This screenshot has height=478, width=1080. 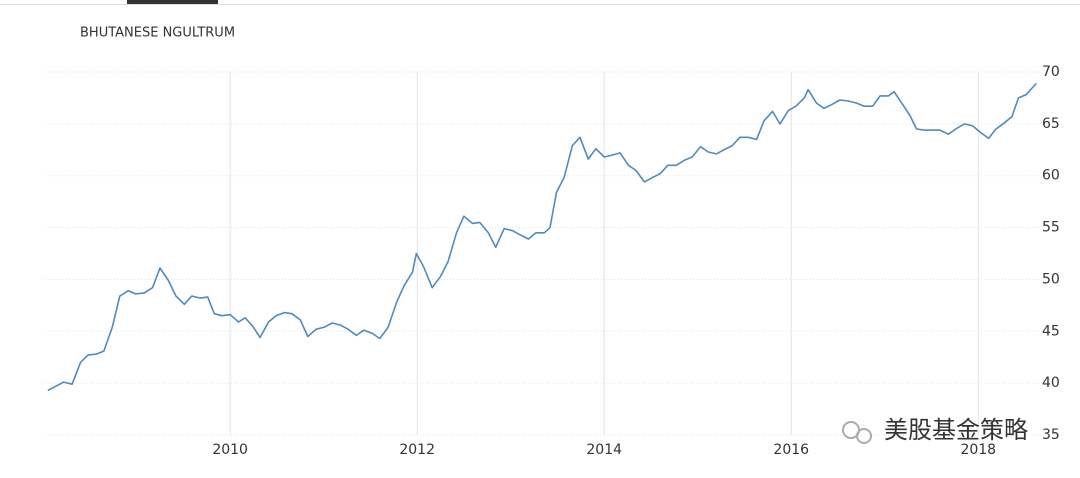 I want to click on y-tick-label: 40, so click(x=1051, y=383).